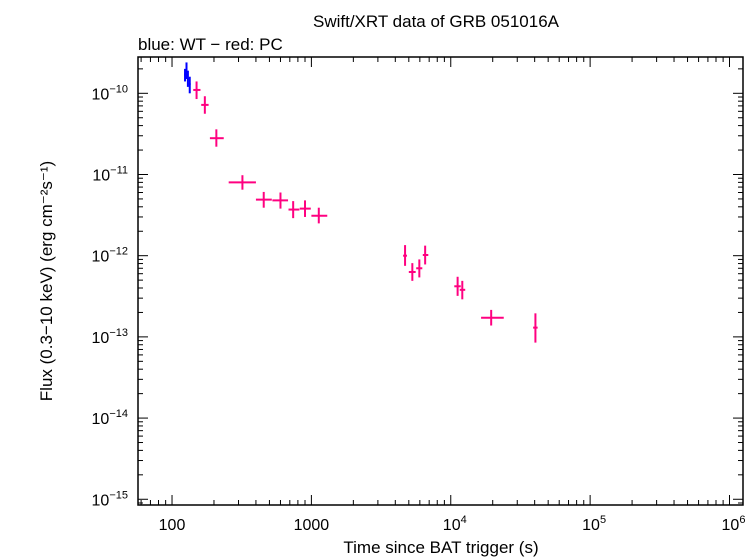 This screenshot has width=755, height=558. What do you see at coordinates (110, 337) in the screenshot?
I see `y-tick-label: 10−13` at bounding box center [110, 337].